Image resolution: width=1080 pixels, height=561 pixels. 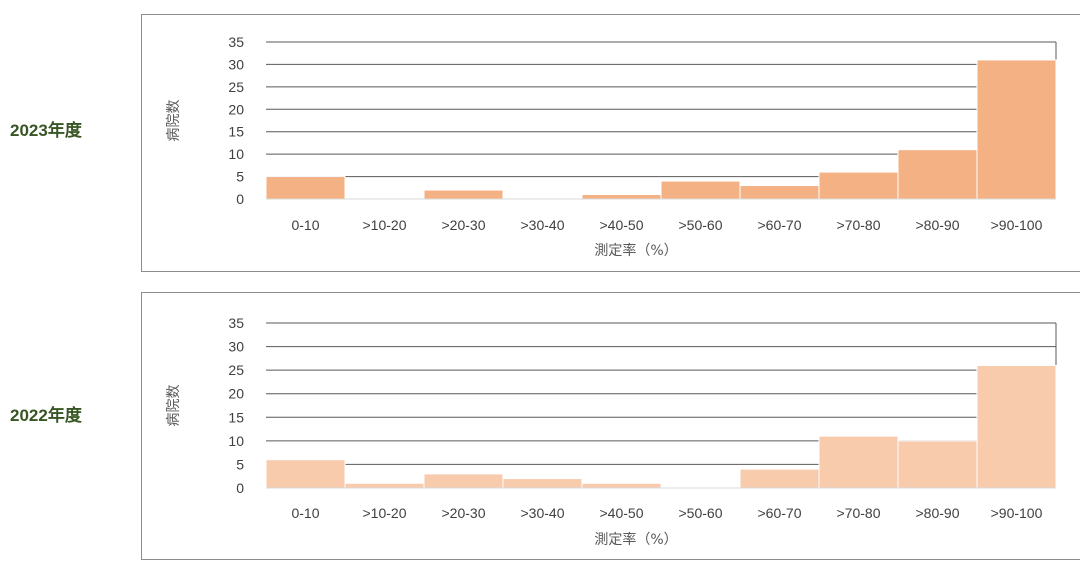 I want to click on year-label-2023: 2023年度, so click(x=46, y=130).